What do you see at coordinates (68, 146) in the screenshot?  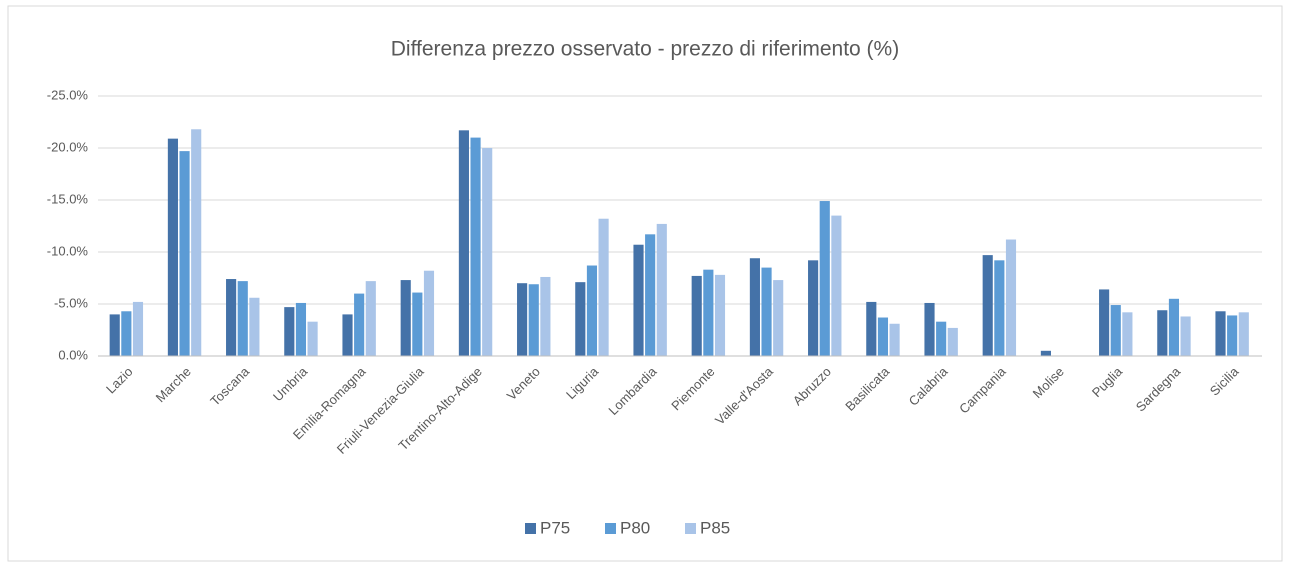 I see `y-tick-label: -20.0%` at bounding box center [68, 146].